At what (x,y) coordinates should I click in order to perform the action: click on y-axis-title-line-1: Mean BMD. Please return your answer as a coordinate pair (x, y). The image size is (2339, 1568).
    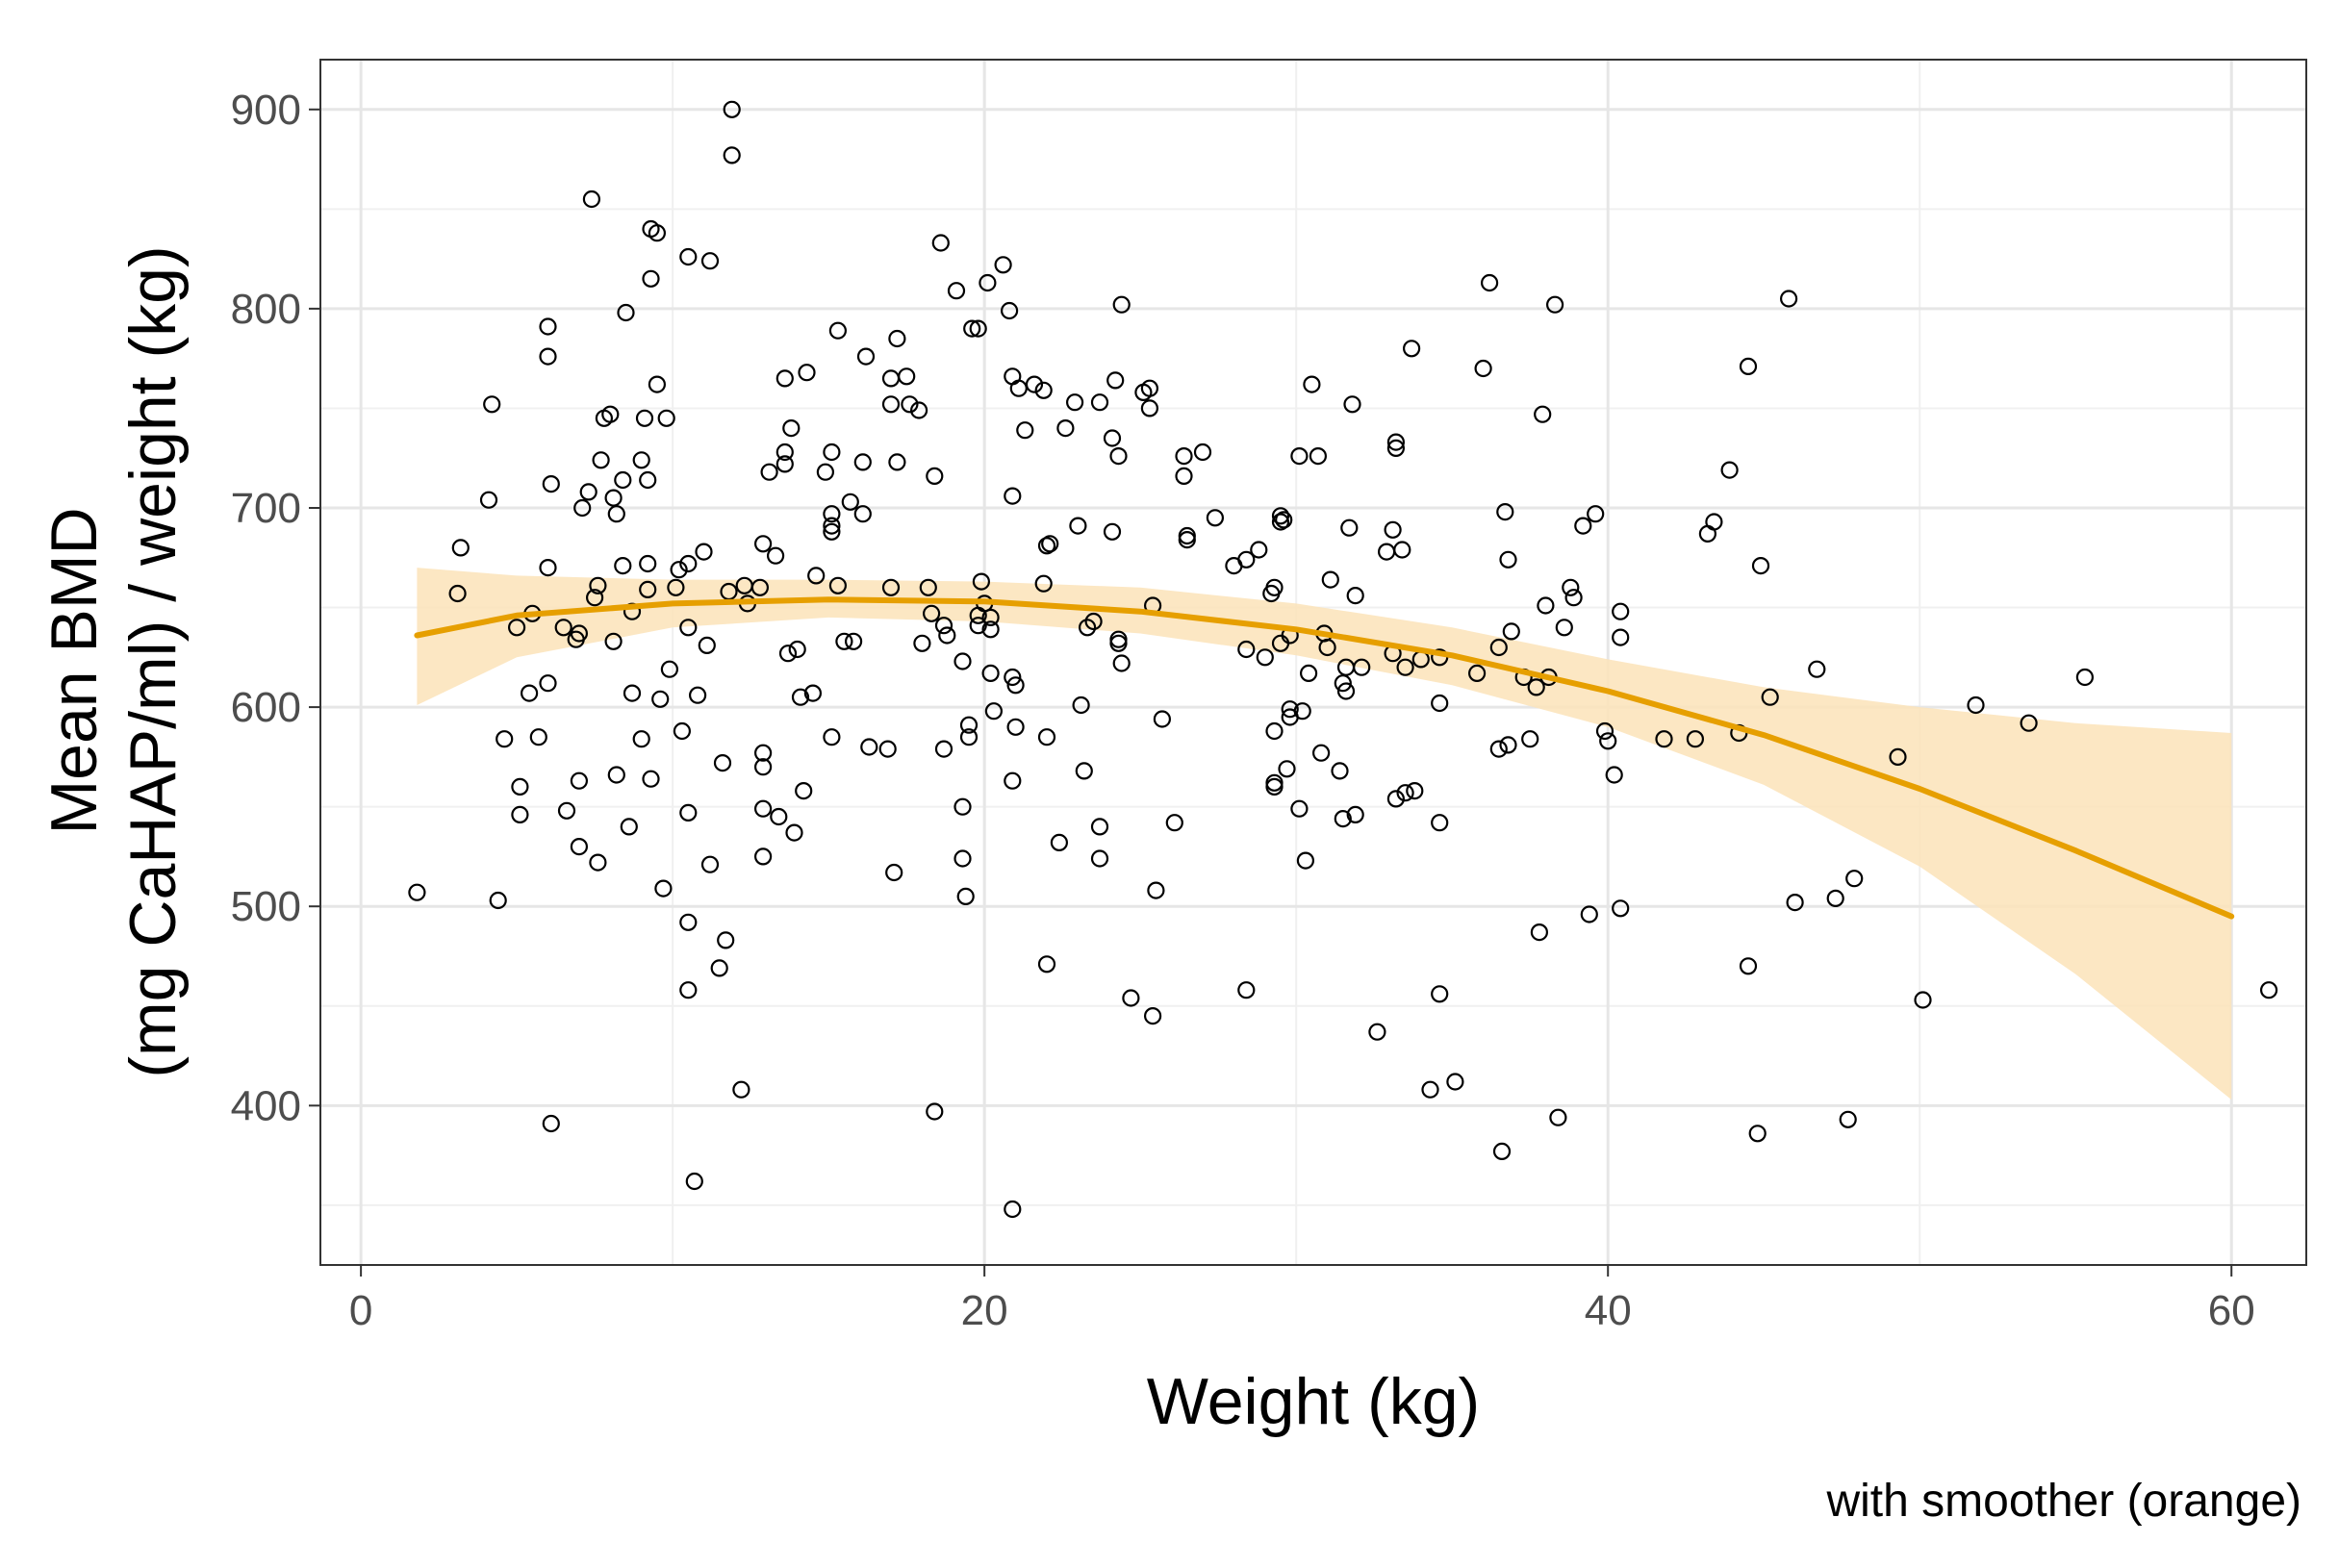
    Looking at the image, I should click on (74, 670).